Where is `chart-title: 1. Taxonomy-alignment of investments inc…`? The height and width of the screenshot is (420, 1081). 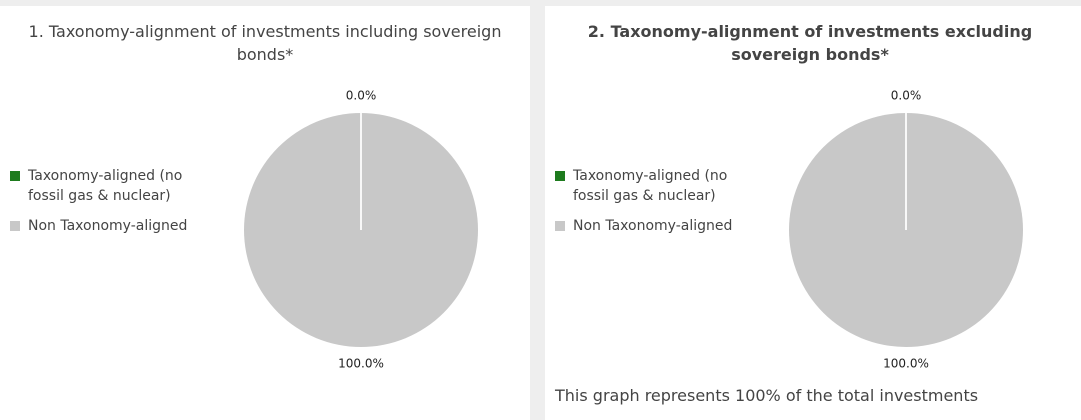
chart-title: 1. Taxonomy-alignment of investments inc… is located at coordinates (265, 43).